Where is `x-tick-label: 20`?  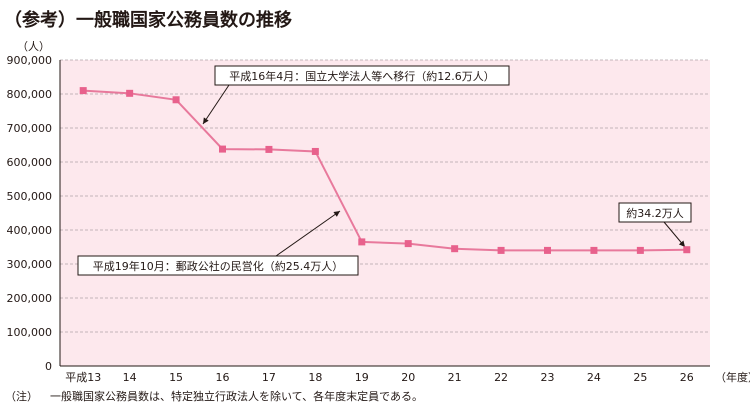
x-tick-label: 20 is located at coordinates (408, 377).